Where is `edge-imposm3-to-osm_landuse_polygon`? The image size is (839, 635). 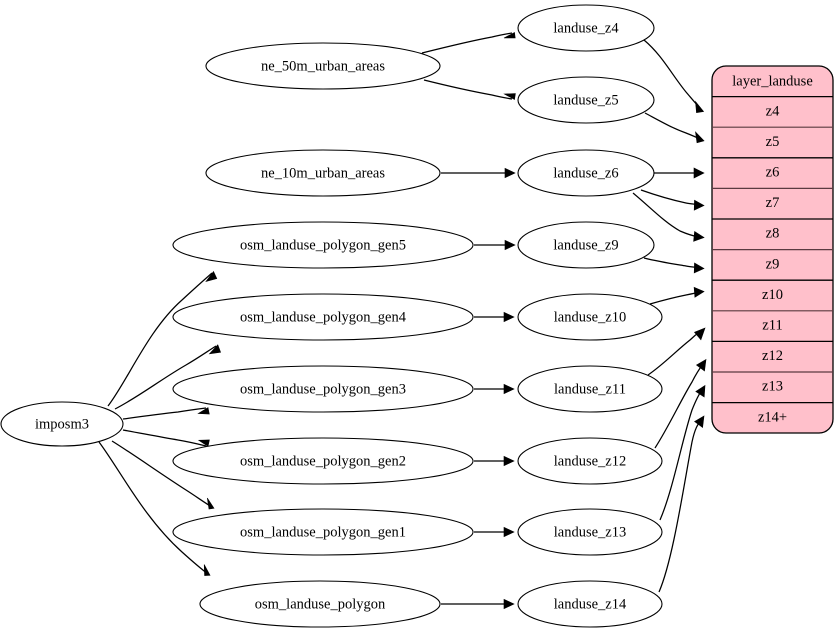 edge-imposm3-to-osm_landuse_polygon is located at coordinates (154, 508).